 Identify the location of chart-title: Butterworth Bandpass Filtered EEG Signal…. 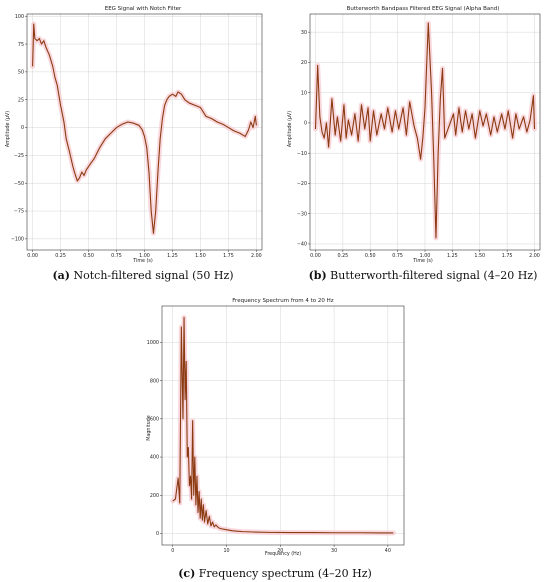
(423, 9).